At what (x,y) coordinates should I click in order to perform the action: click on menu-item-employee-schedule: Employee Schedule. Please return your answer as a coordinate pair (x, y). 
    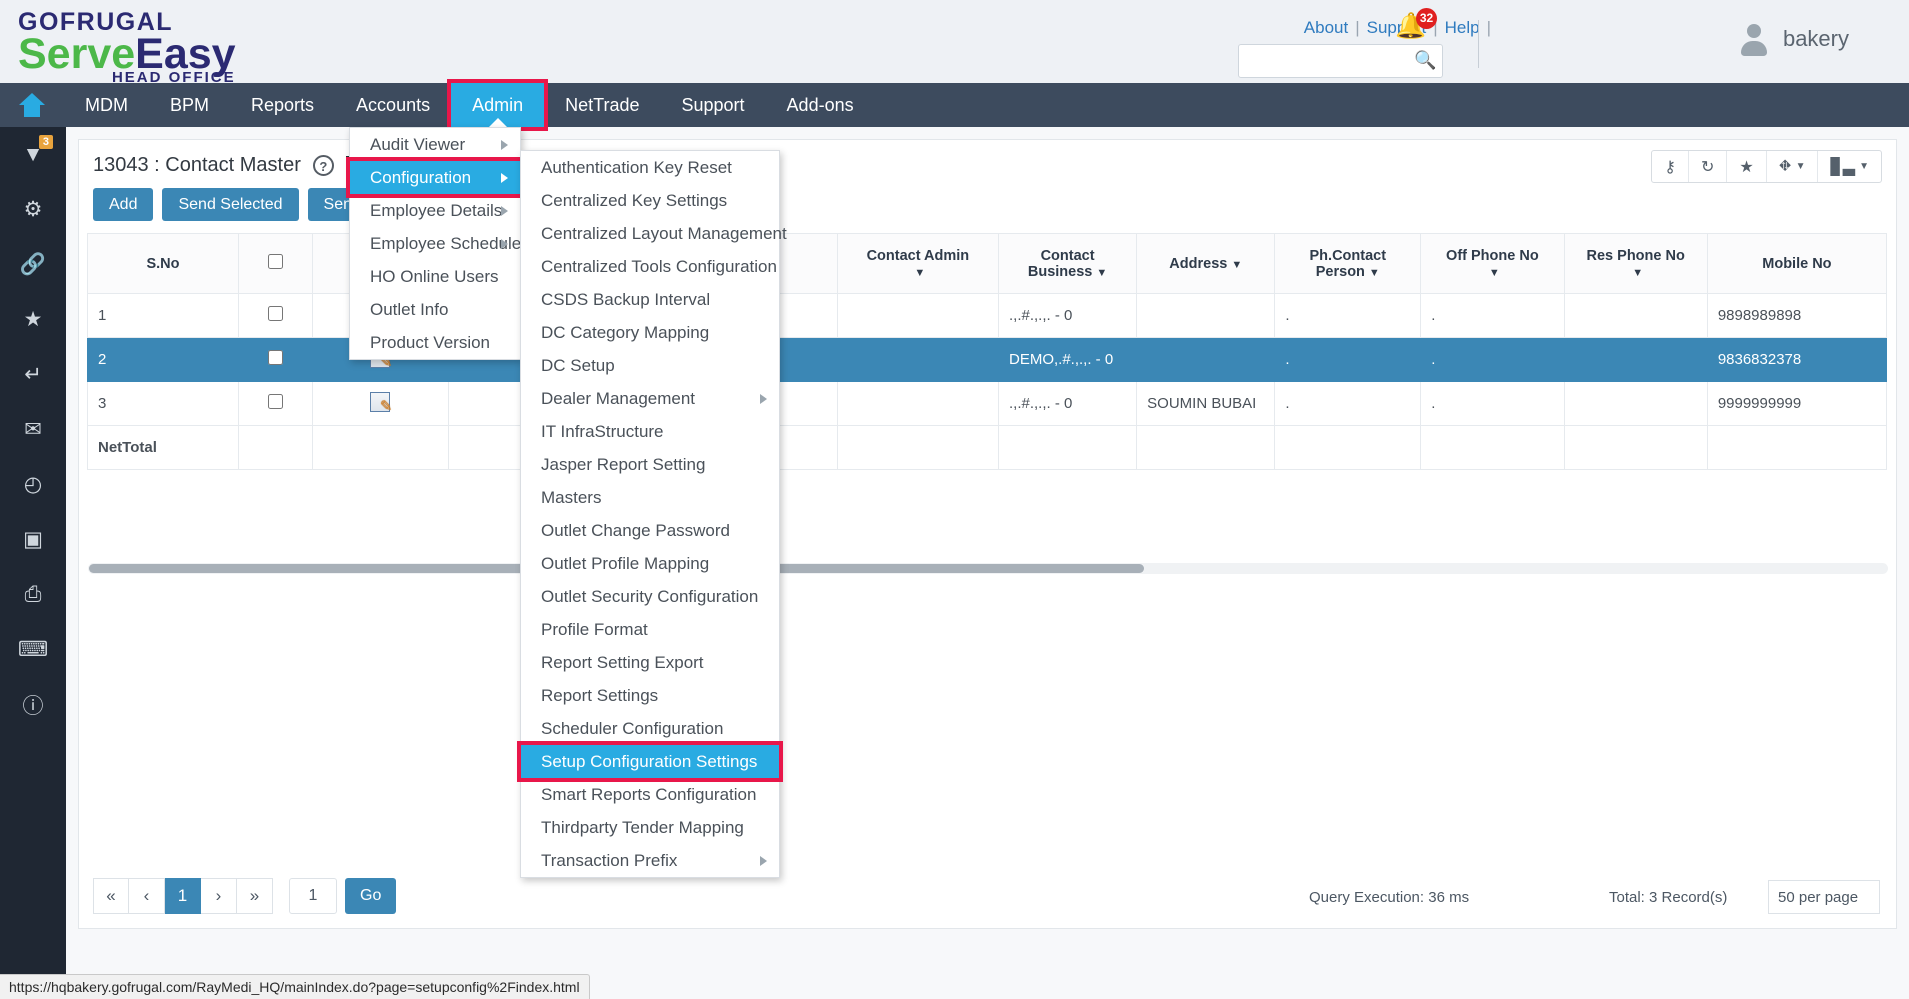
    Looking at the image, I should click on (435, 243).